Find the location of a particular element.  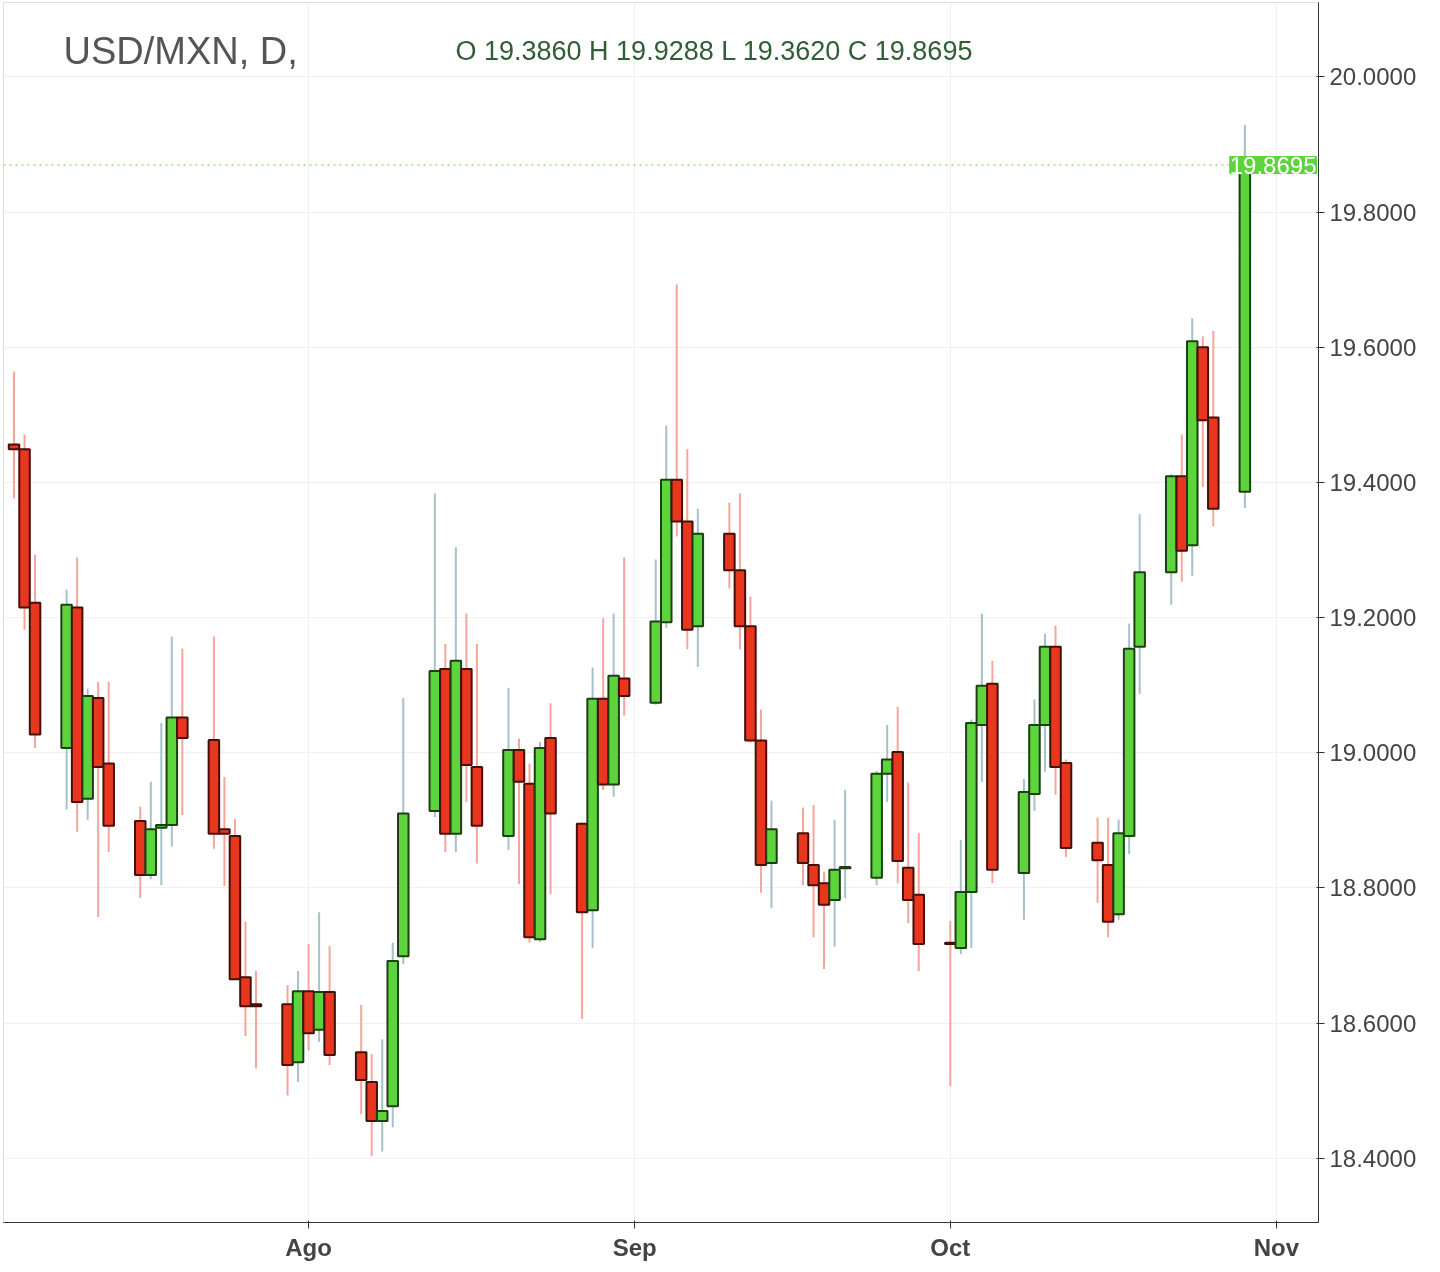

x-tick-label: Nov is located at coordinates (1276, 1247).